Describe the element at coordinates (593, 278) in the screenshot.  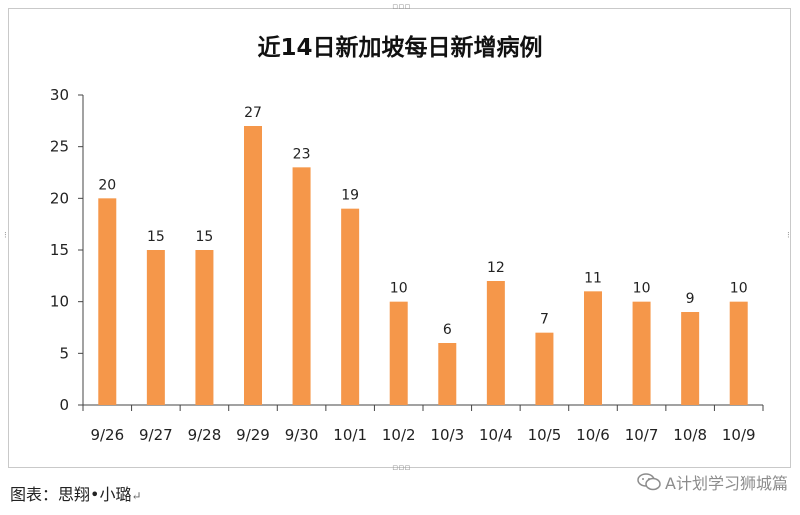
I see `data-label: 11` at that location.